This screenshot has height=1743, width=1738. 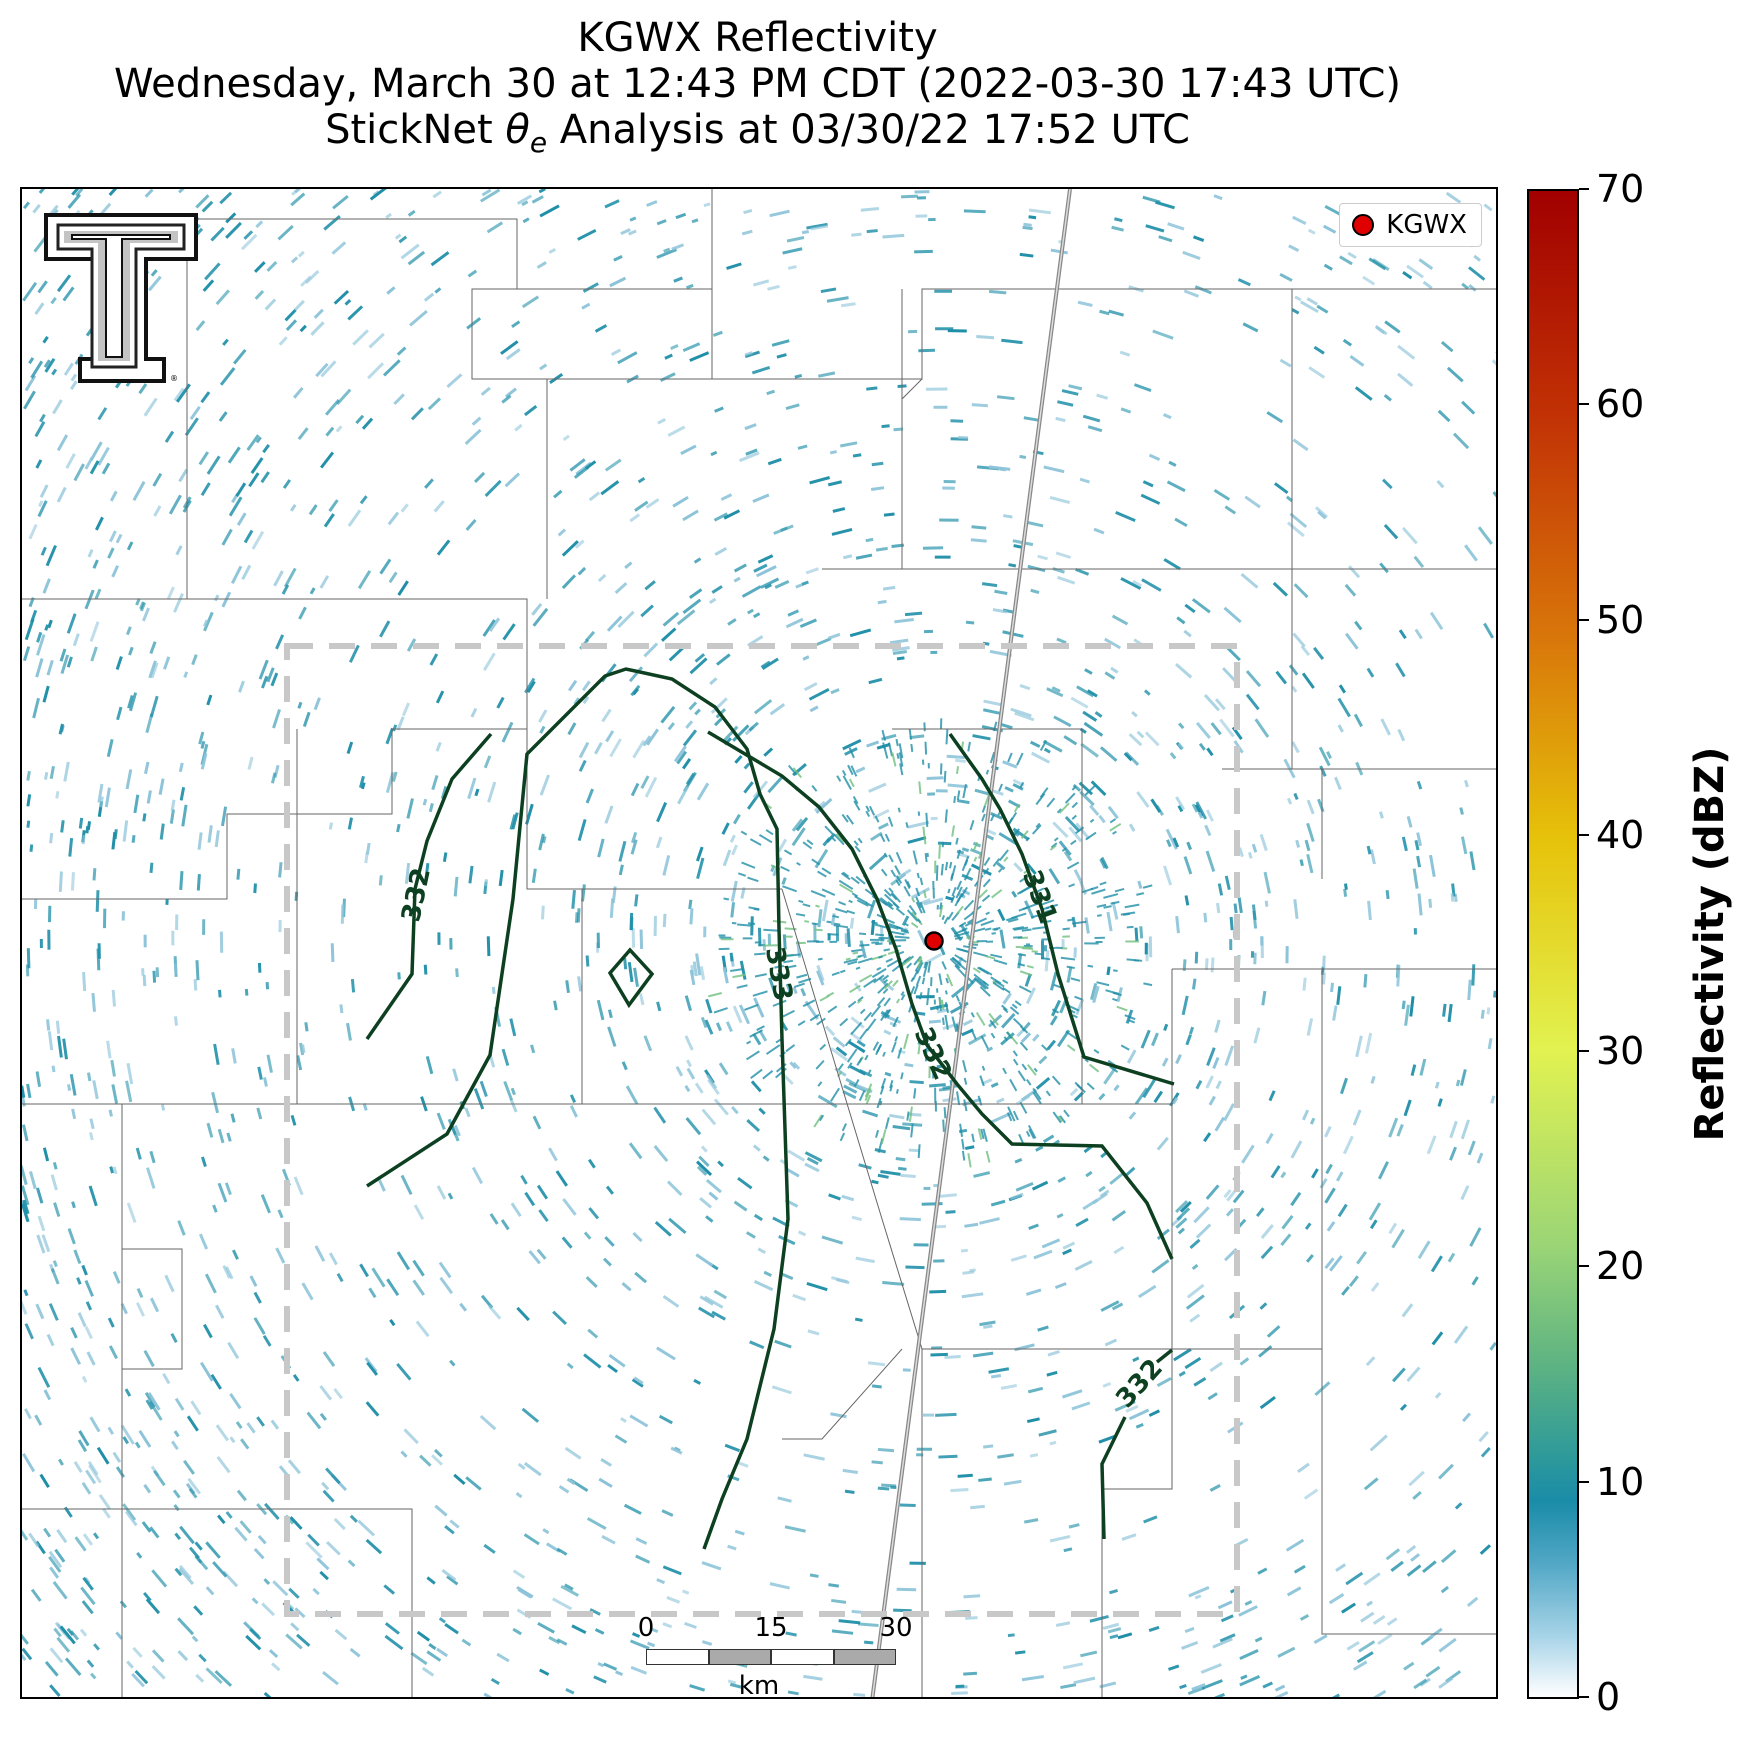 I want to click on colorbar-tick-label: 20, so click(x=1620, y=1266).